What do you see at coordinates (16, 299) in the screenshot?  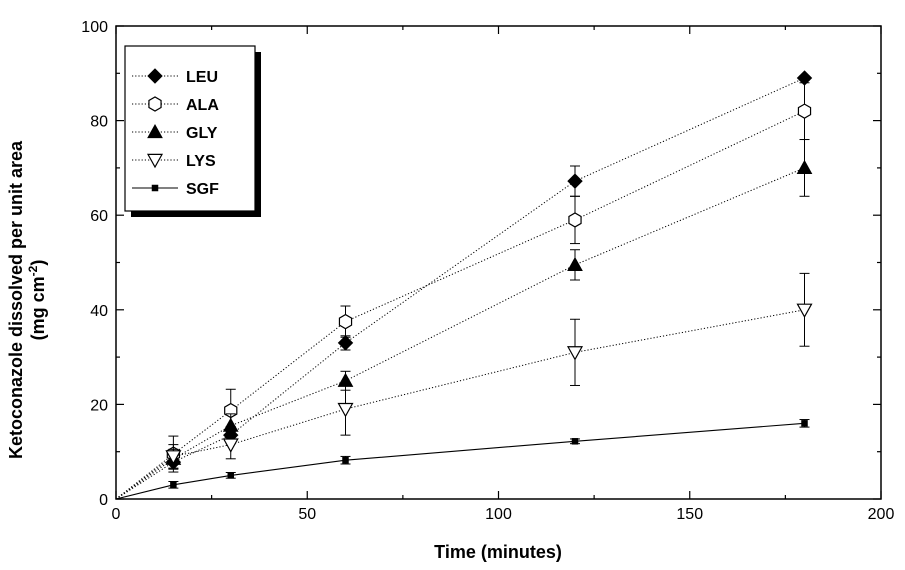 I see `y-axis-title-line1: Ketoconazole dissolved per unit area` at bounding box center [16, 299].